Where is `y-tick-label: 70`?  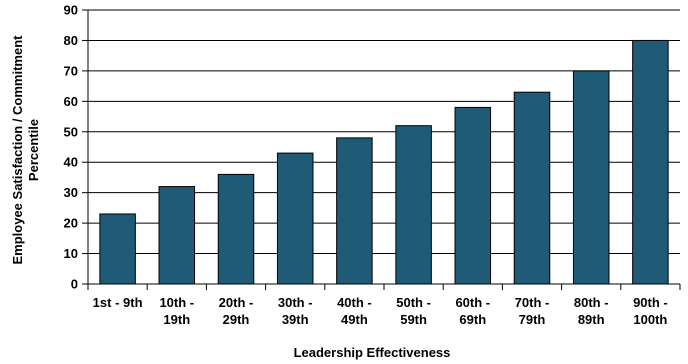 y-tick-label: 70 is located at coordinates (71, 70).